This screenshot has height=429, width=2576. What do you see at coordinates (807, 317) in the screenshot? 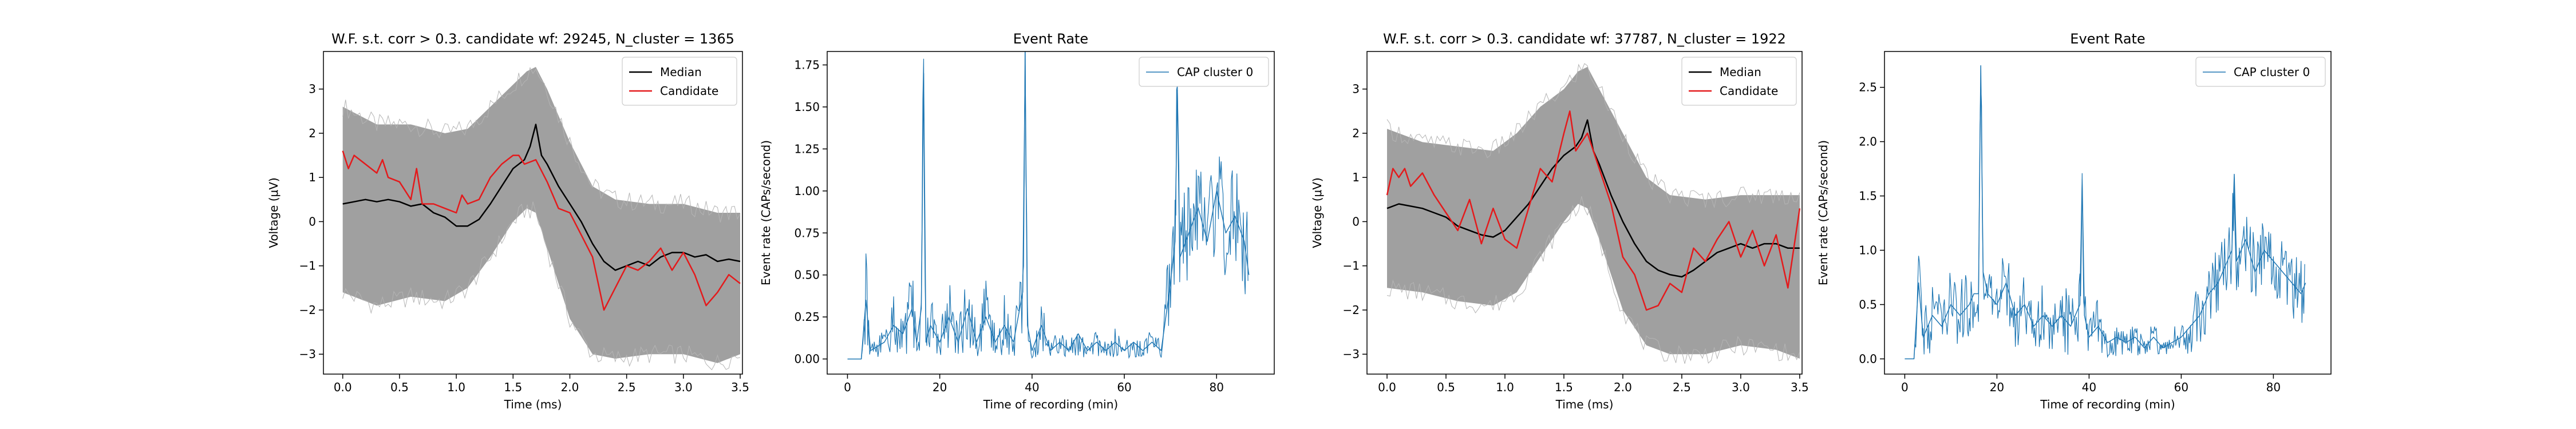
I see `y-tick-label: 0.25` at bounding box center [807, 317].